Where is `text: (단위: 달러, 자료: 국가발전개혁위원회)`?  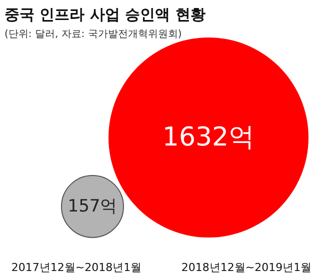
text: (단위: 달러, 자료: 국가발전개혁위원회) is located at coordinates (93, 34).